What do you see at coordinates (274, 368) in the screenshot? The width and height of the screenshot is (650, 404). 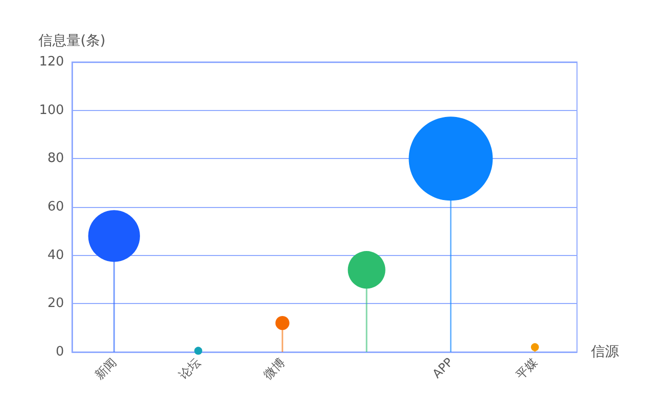 I see `x-tick-label: 微博` at bounding box center [274, 368].